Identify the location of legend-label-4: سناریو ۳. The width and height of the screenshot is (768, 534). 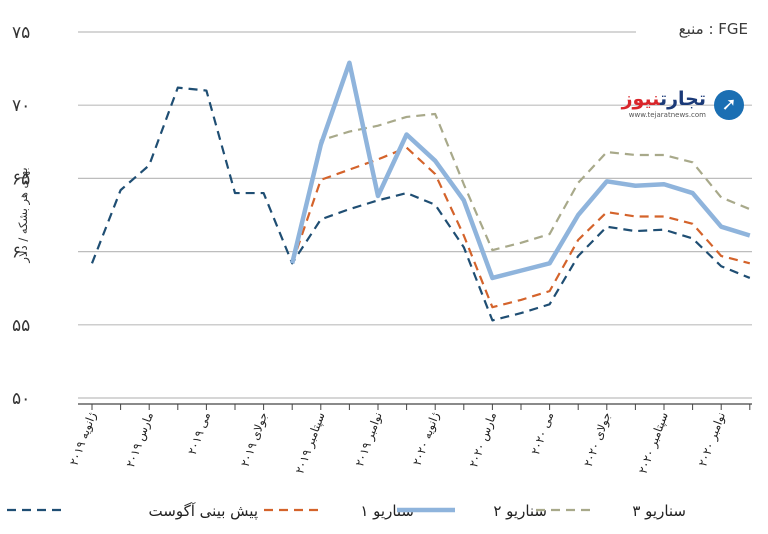
(659, 511).